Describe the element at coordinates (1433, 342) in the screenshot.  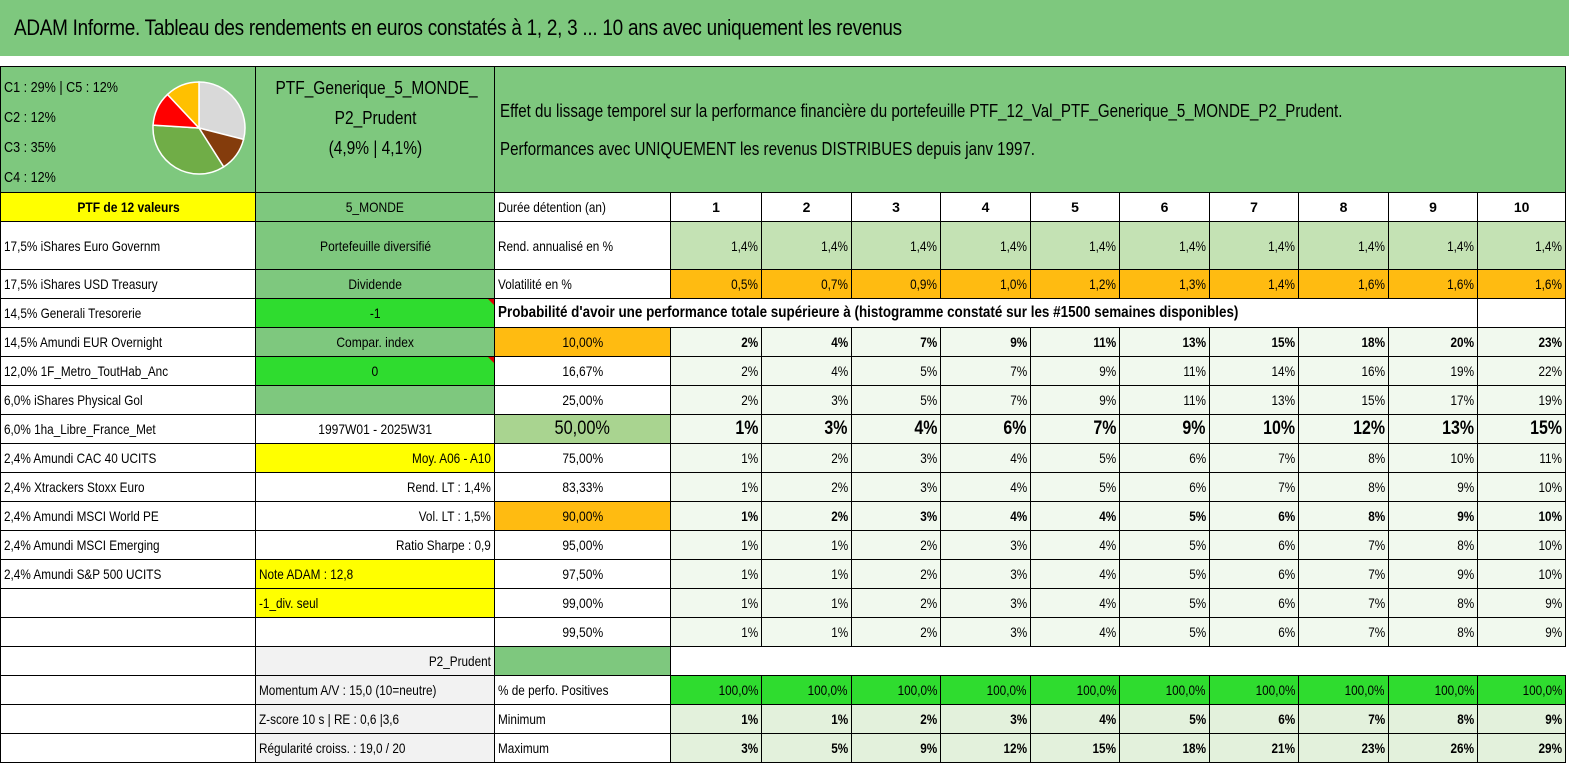
I see `probability-value: 20%` at that location.